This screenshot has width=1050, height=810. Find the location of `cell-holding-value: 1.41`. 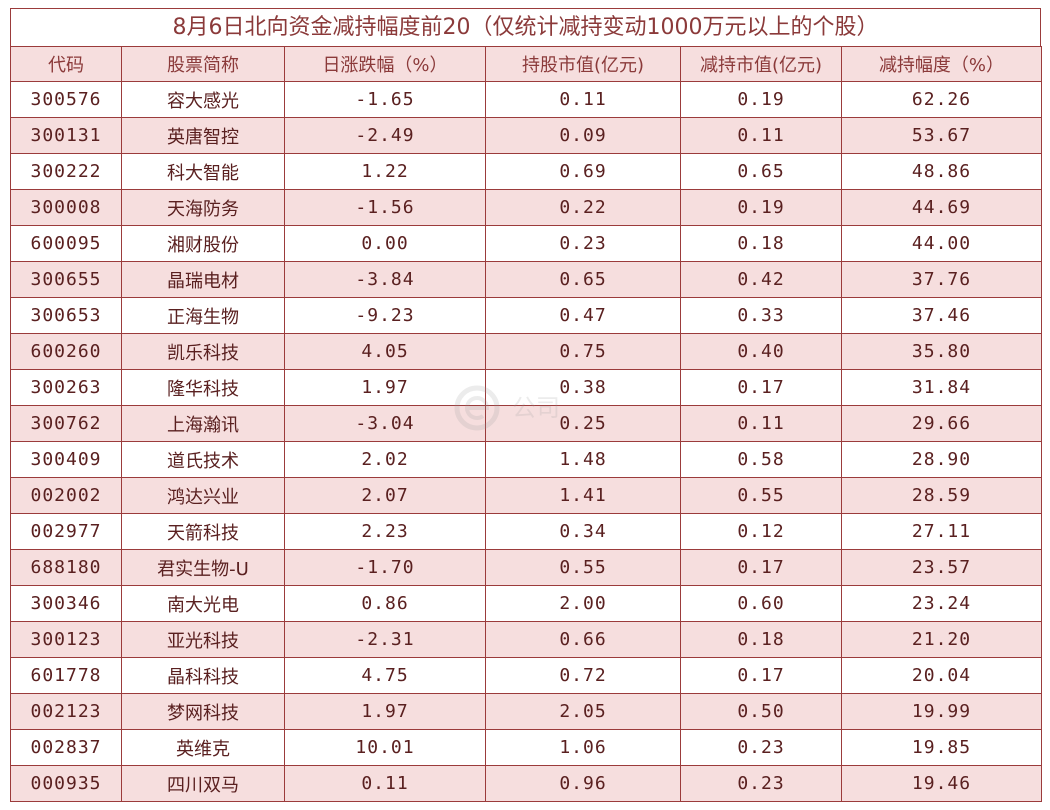

cell-holding-value: 1.41 is located at coordinates (583, 495).